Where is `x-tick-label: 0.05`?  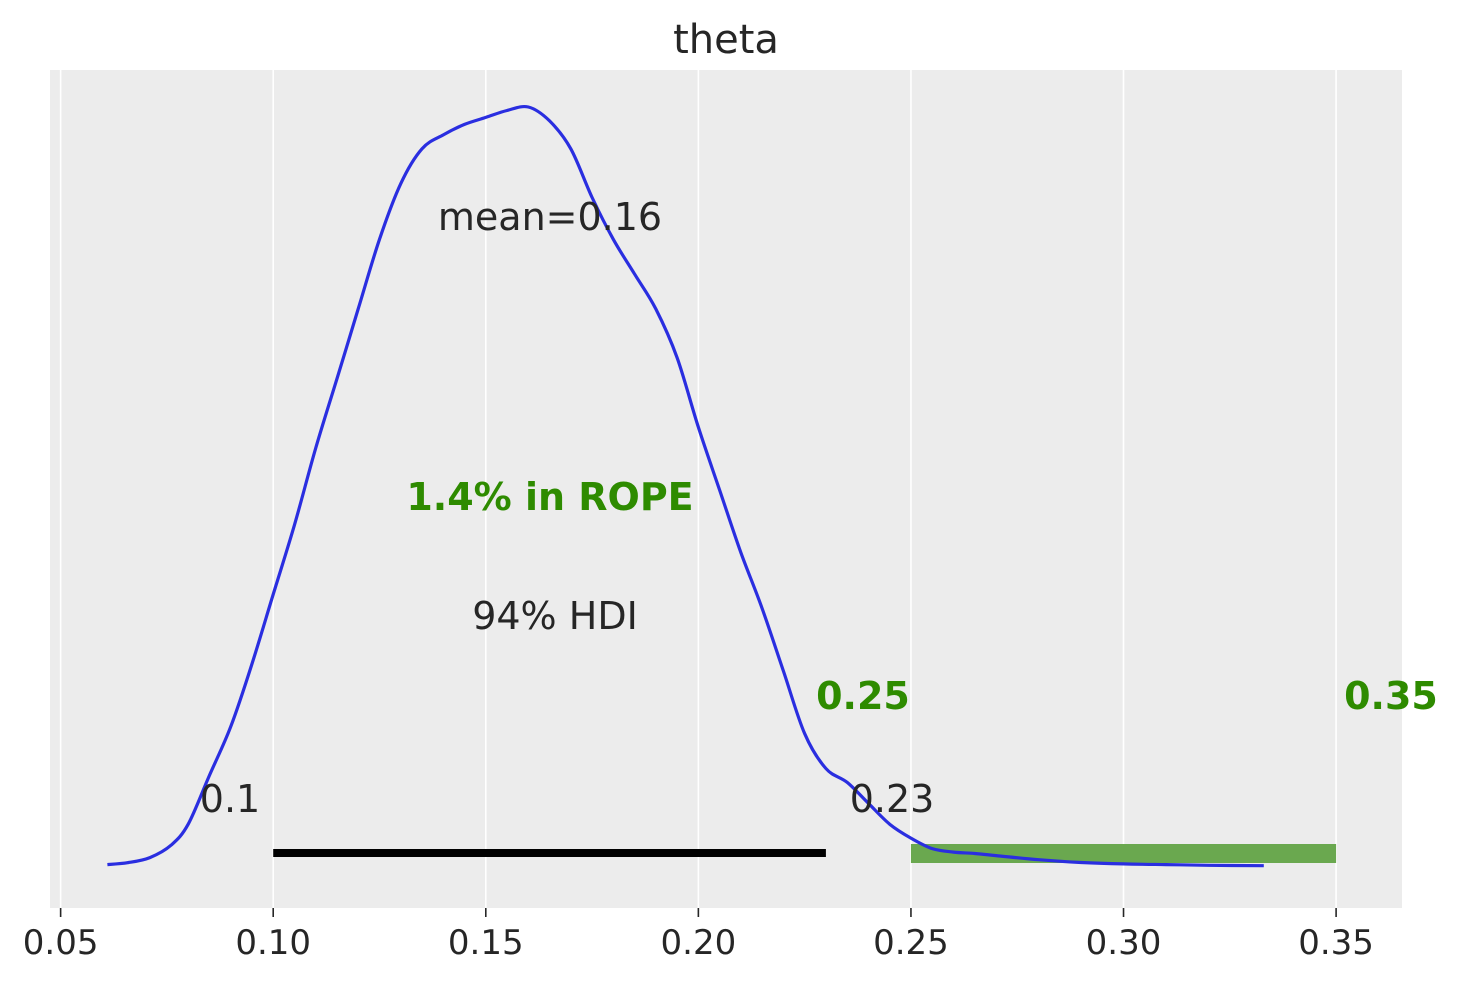 x-tick-label: 0.05 is located at coordinates (61, 943).